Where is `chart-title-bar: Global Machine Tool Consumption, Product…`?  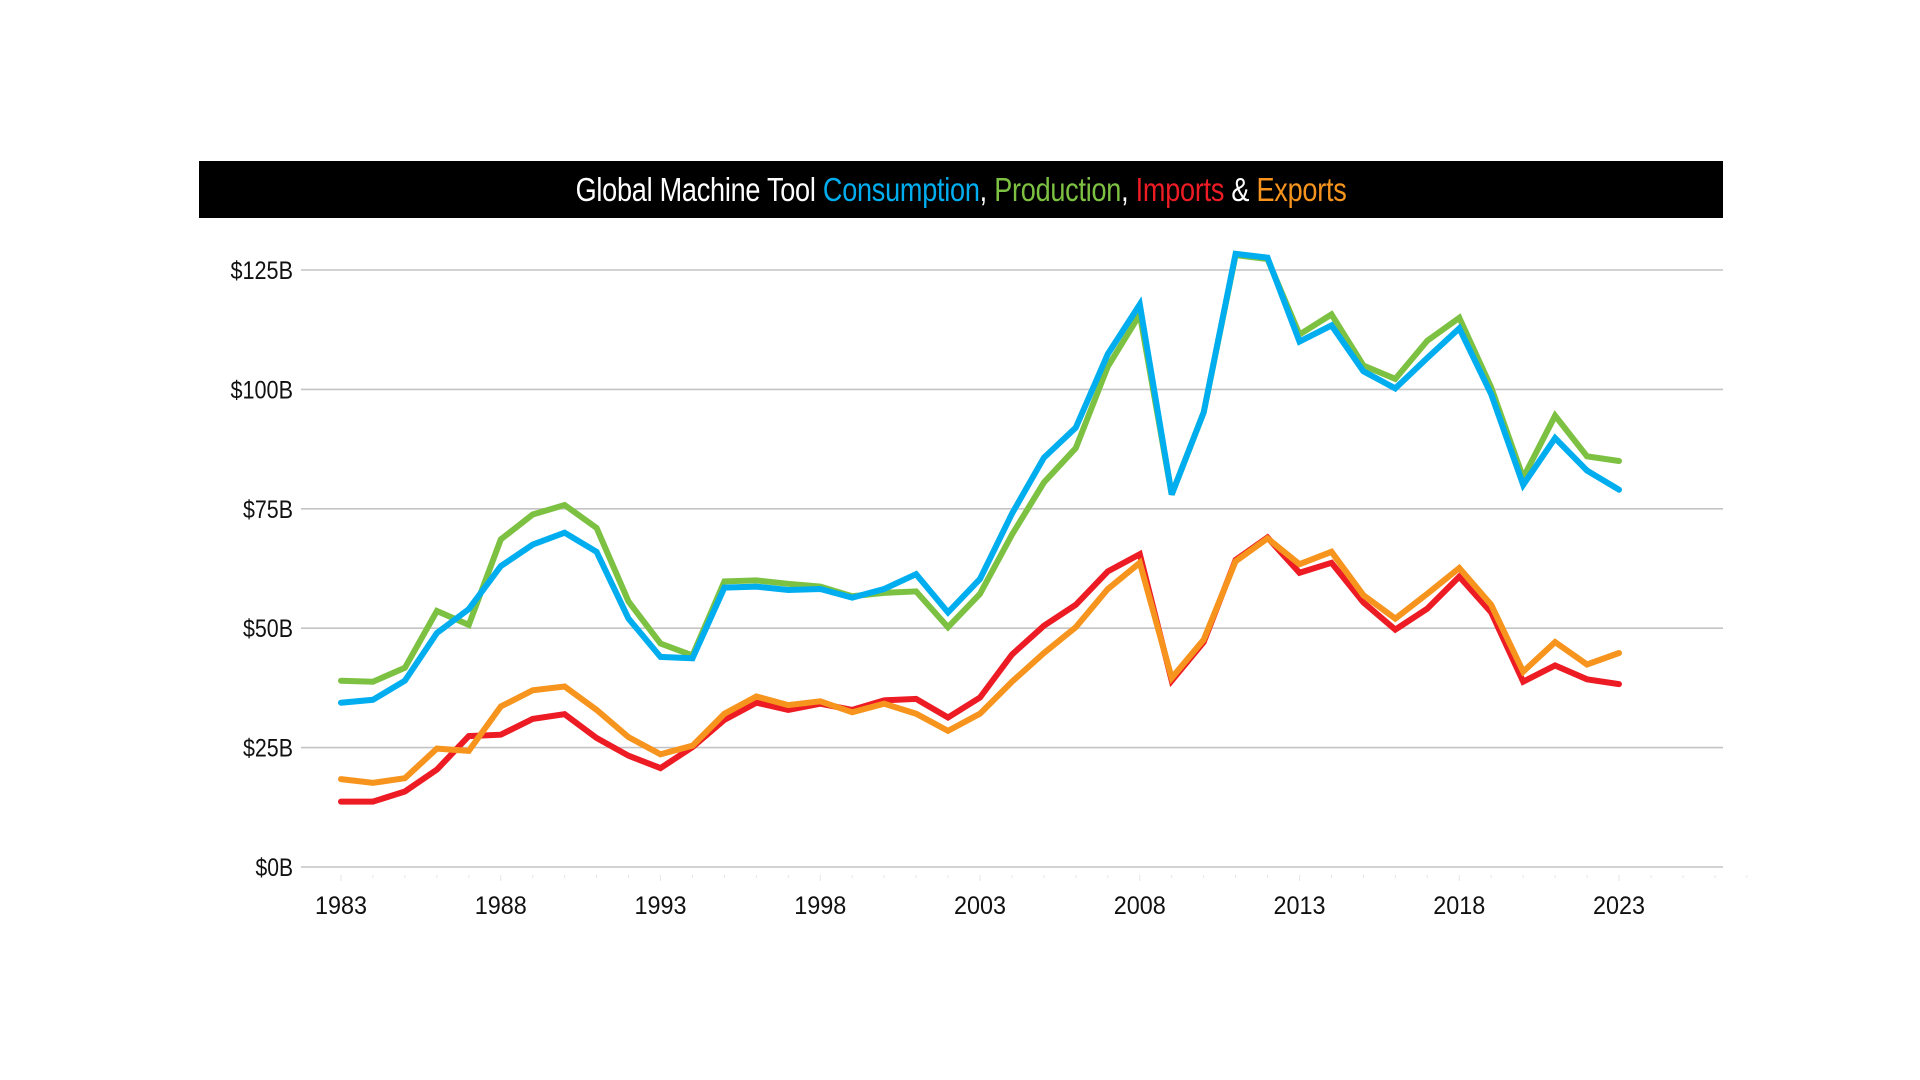
chart-title-bar: Global Machine Tool Consumption, Product… is located at coordinates (961, 189).